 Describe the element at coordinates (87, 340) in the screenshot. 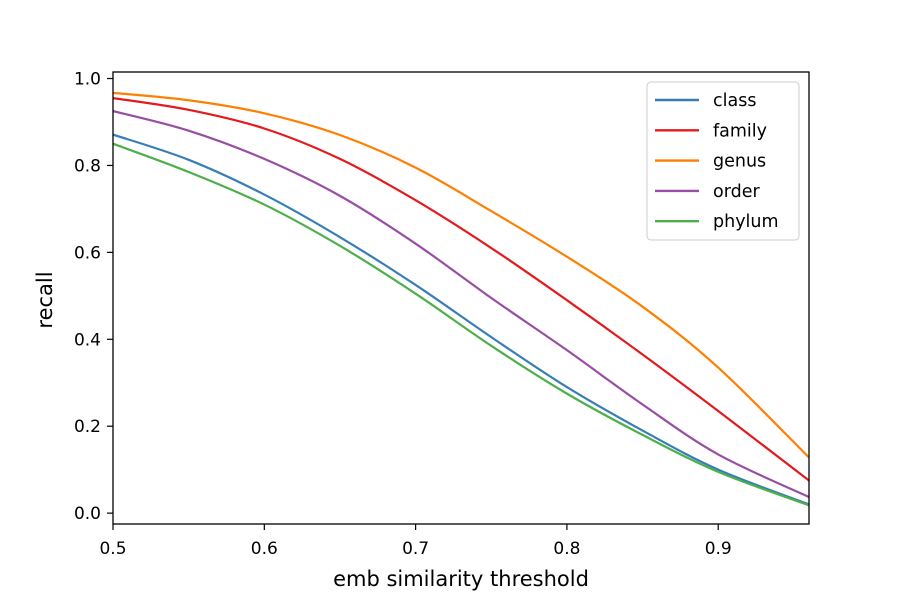

I see `y-tick-label: 0.4` at that location.